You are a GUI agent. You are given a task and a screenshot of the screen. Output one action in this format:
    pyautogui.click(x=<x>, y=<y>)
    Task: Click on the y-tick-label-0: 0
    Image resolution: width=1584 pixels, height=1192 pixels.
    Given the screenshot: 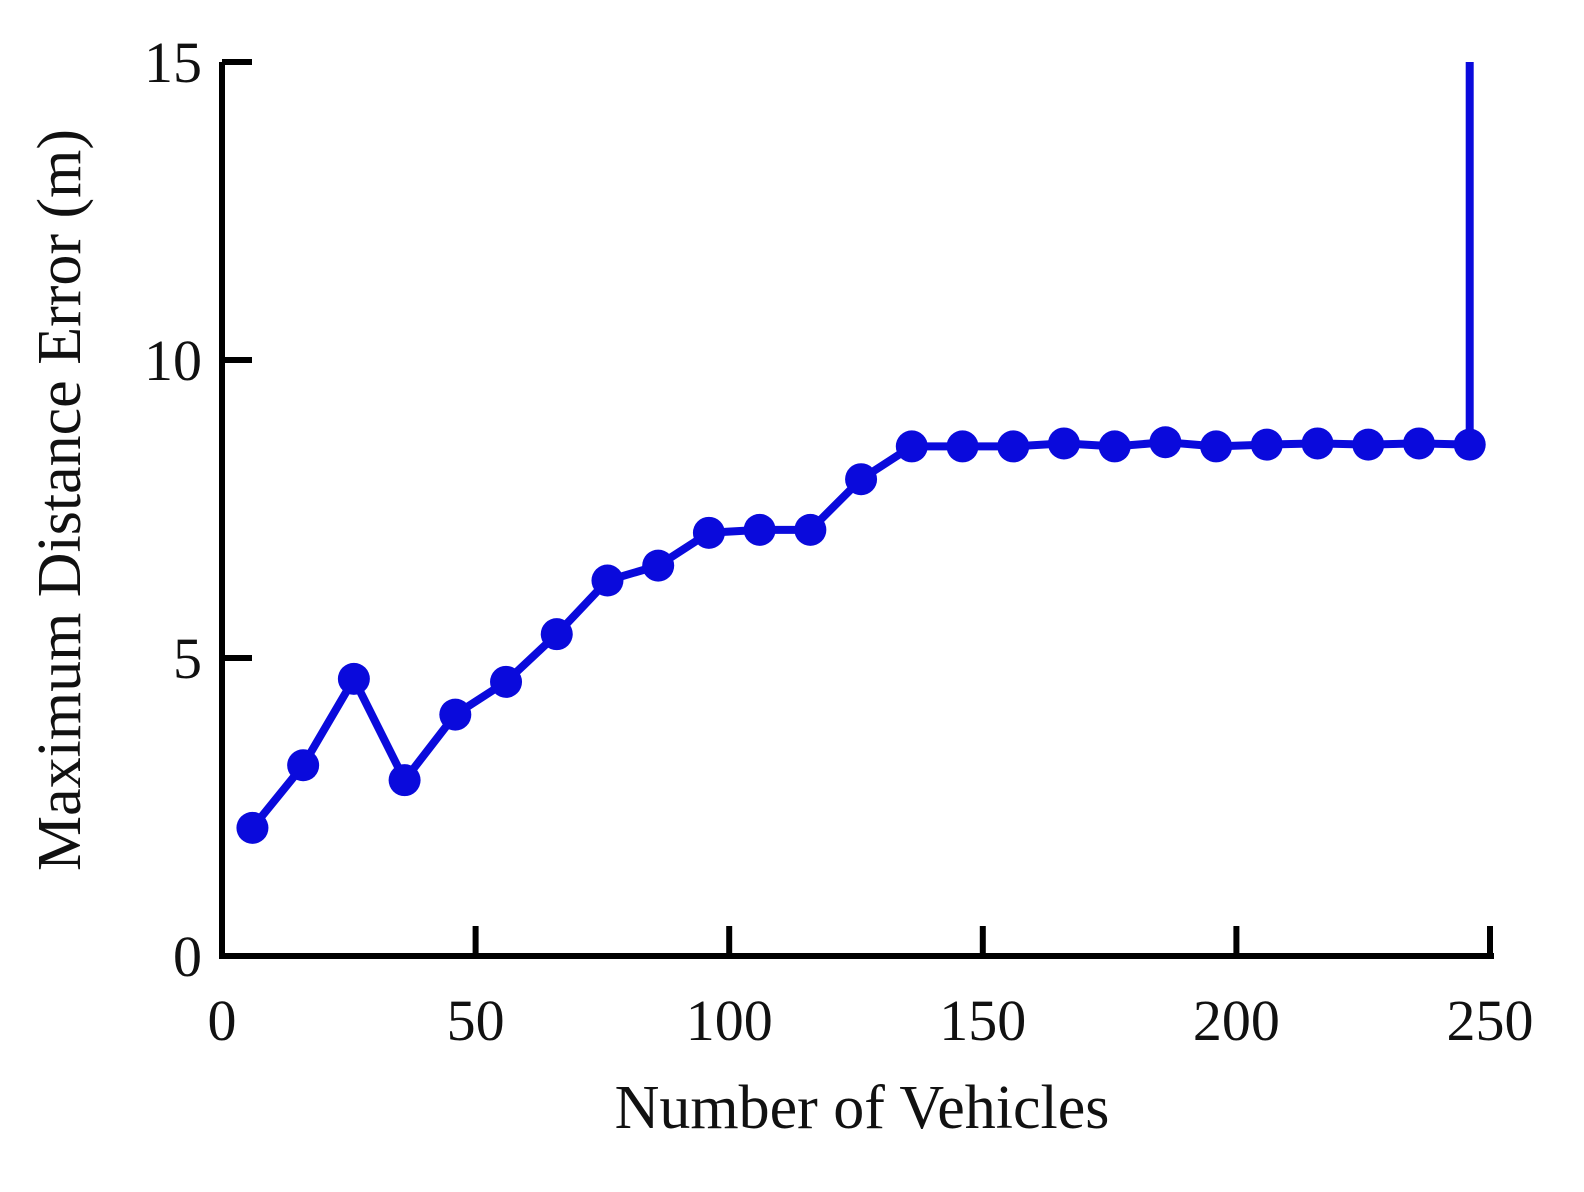 What is the action you would take?
    pyautogui.click(x=187, y=956)
    